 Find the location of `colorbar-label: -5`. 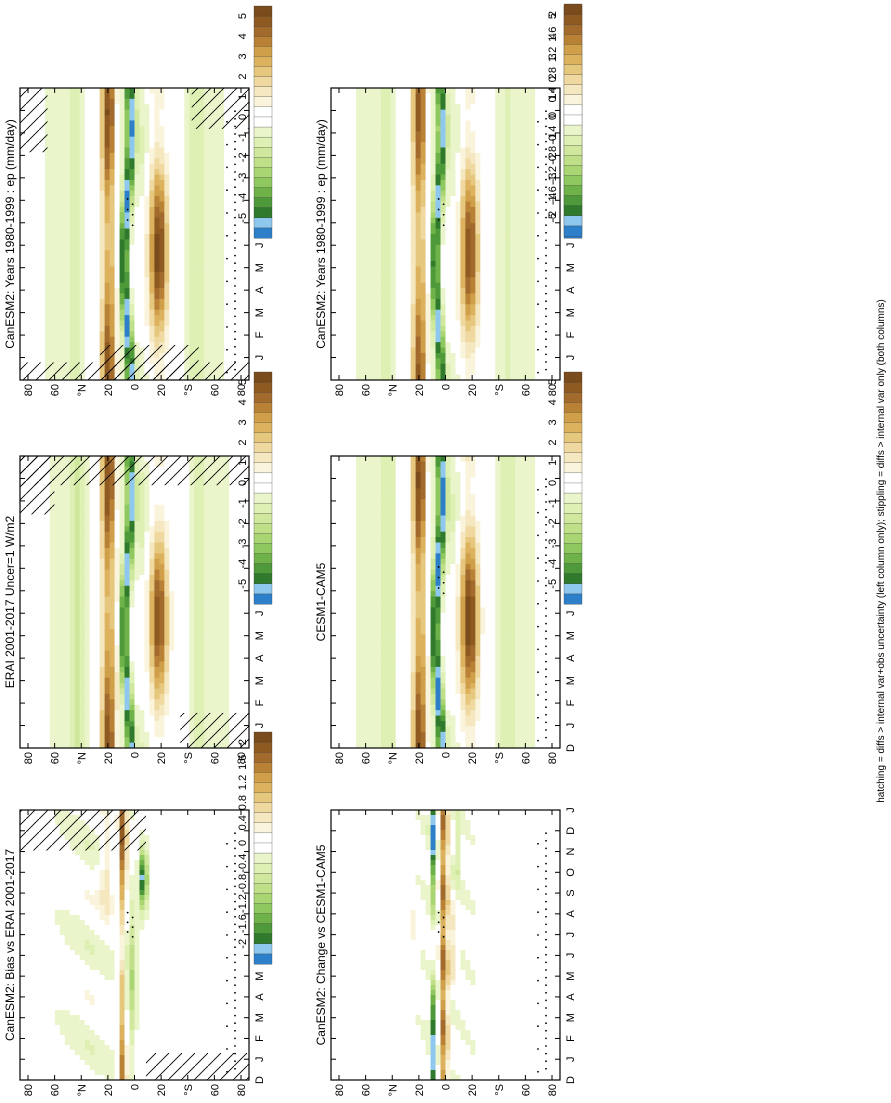

colorbar-label: -5 is located at coordinates (243, 218).